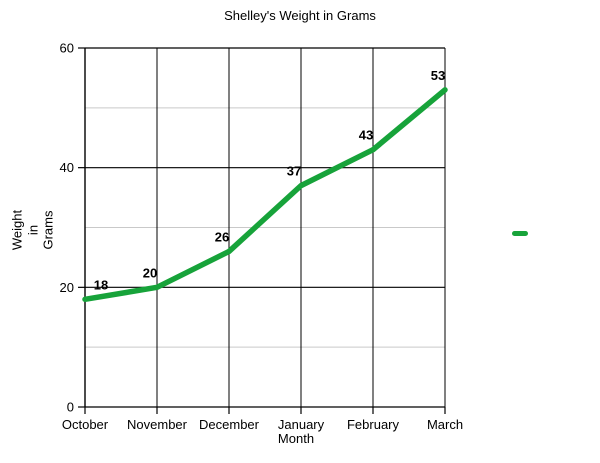 The image size is (600, 463). What do you see at coordinates (445, 424) in the screenshot?
I see `x-tick-label: March` at bounding box center [445, 424].